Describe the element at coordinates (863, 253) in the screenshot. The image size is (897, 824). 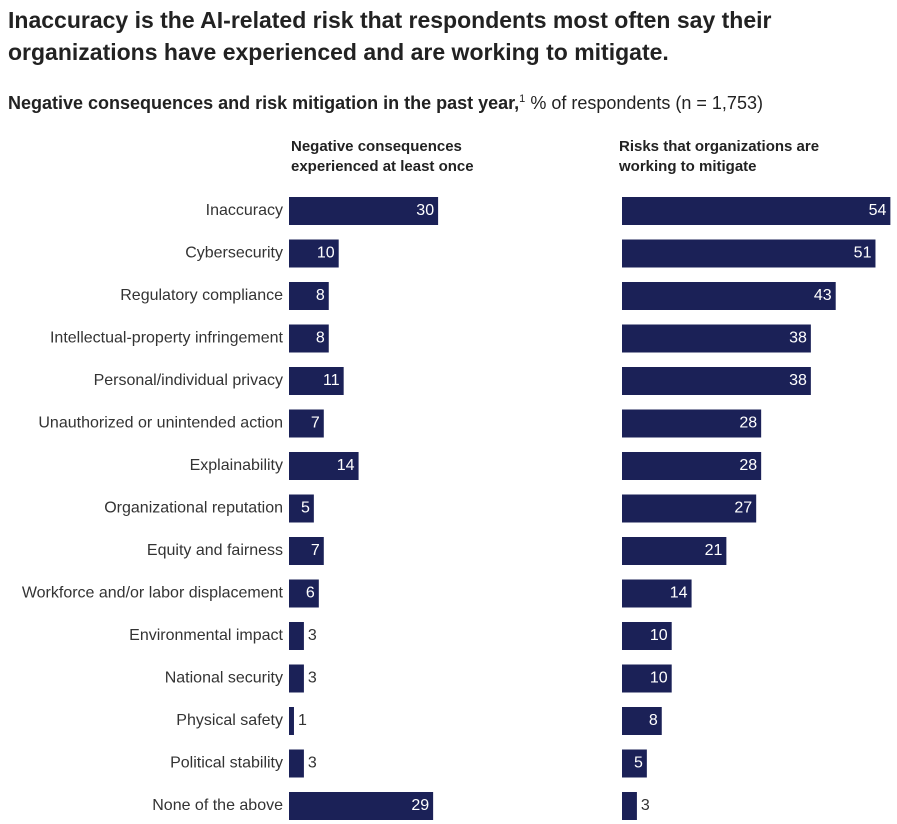
I see `value-label: 51` at that location.